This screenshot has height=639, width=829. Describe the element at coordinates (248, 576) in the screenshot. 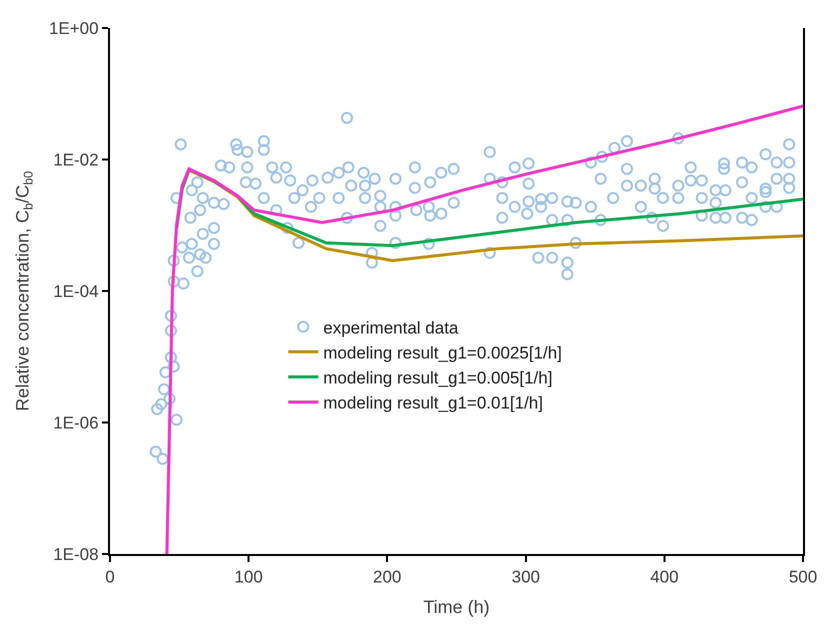

I see `x-tick-label: 100` at that location.